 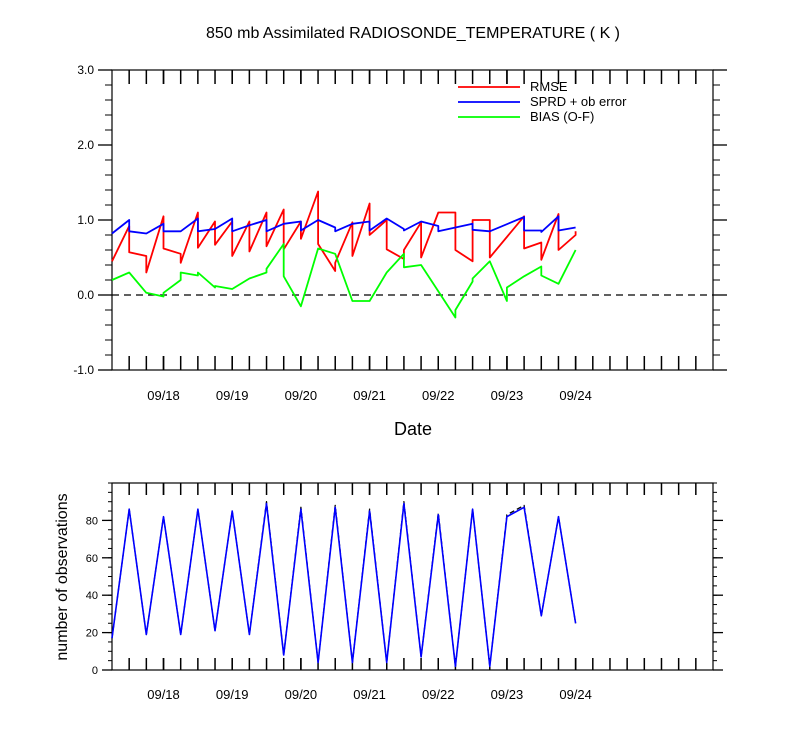 I want to click on top-y-tick-label: 2.0, so click(x=85, y=145).